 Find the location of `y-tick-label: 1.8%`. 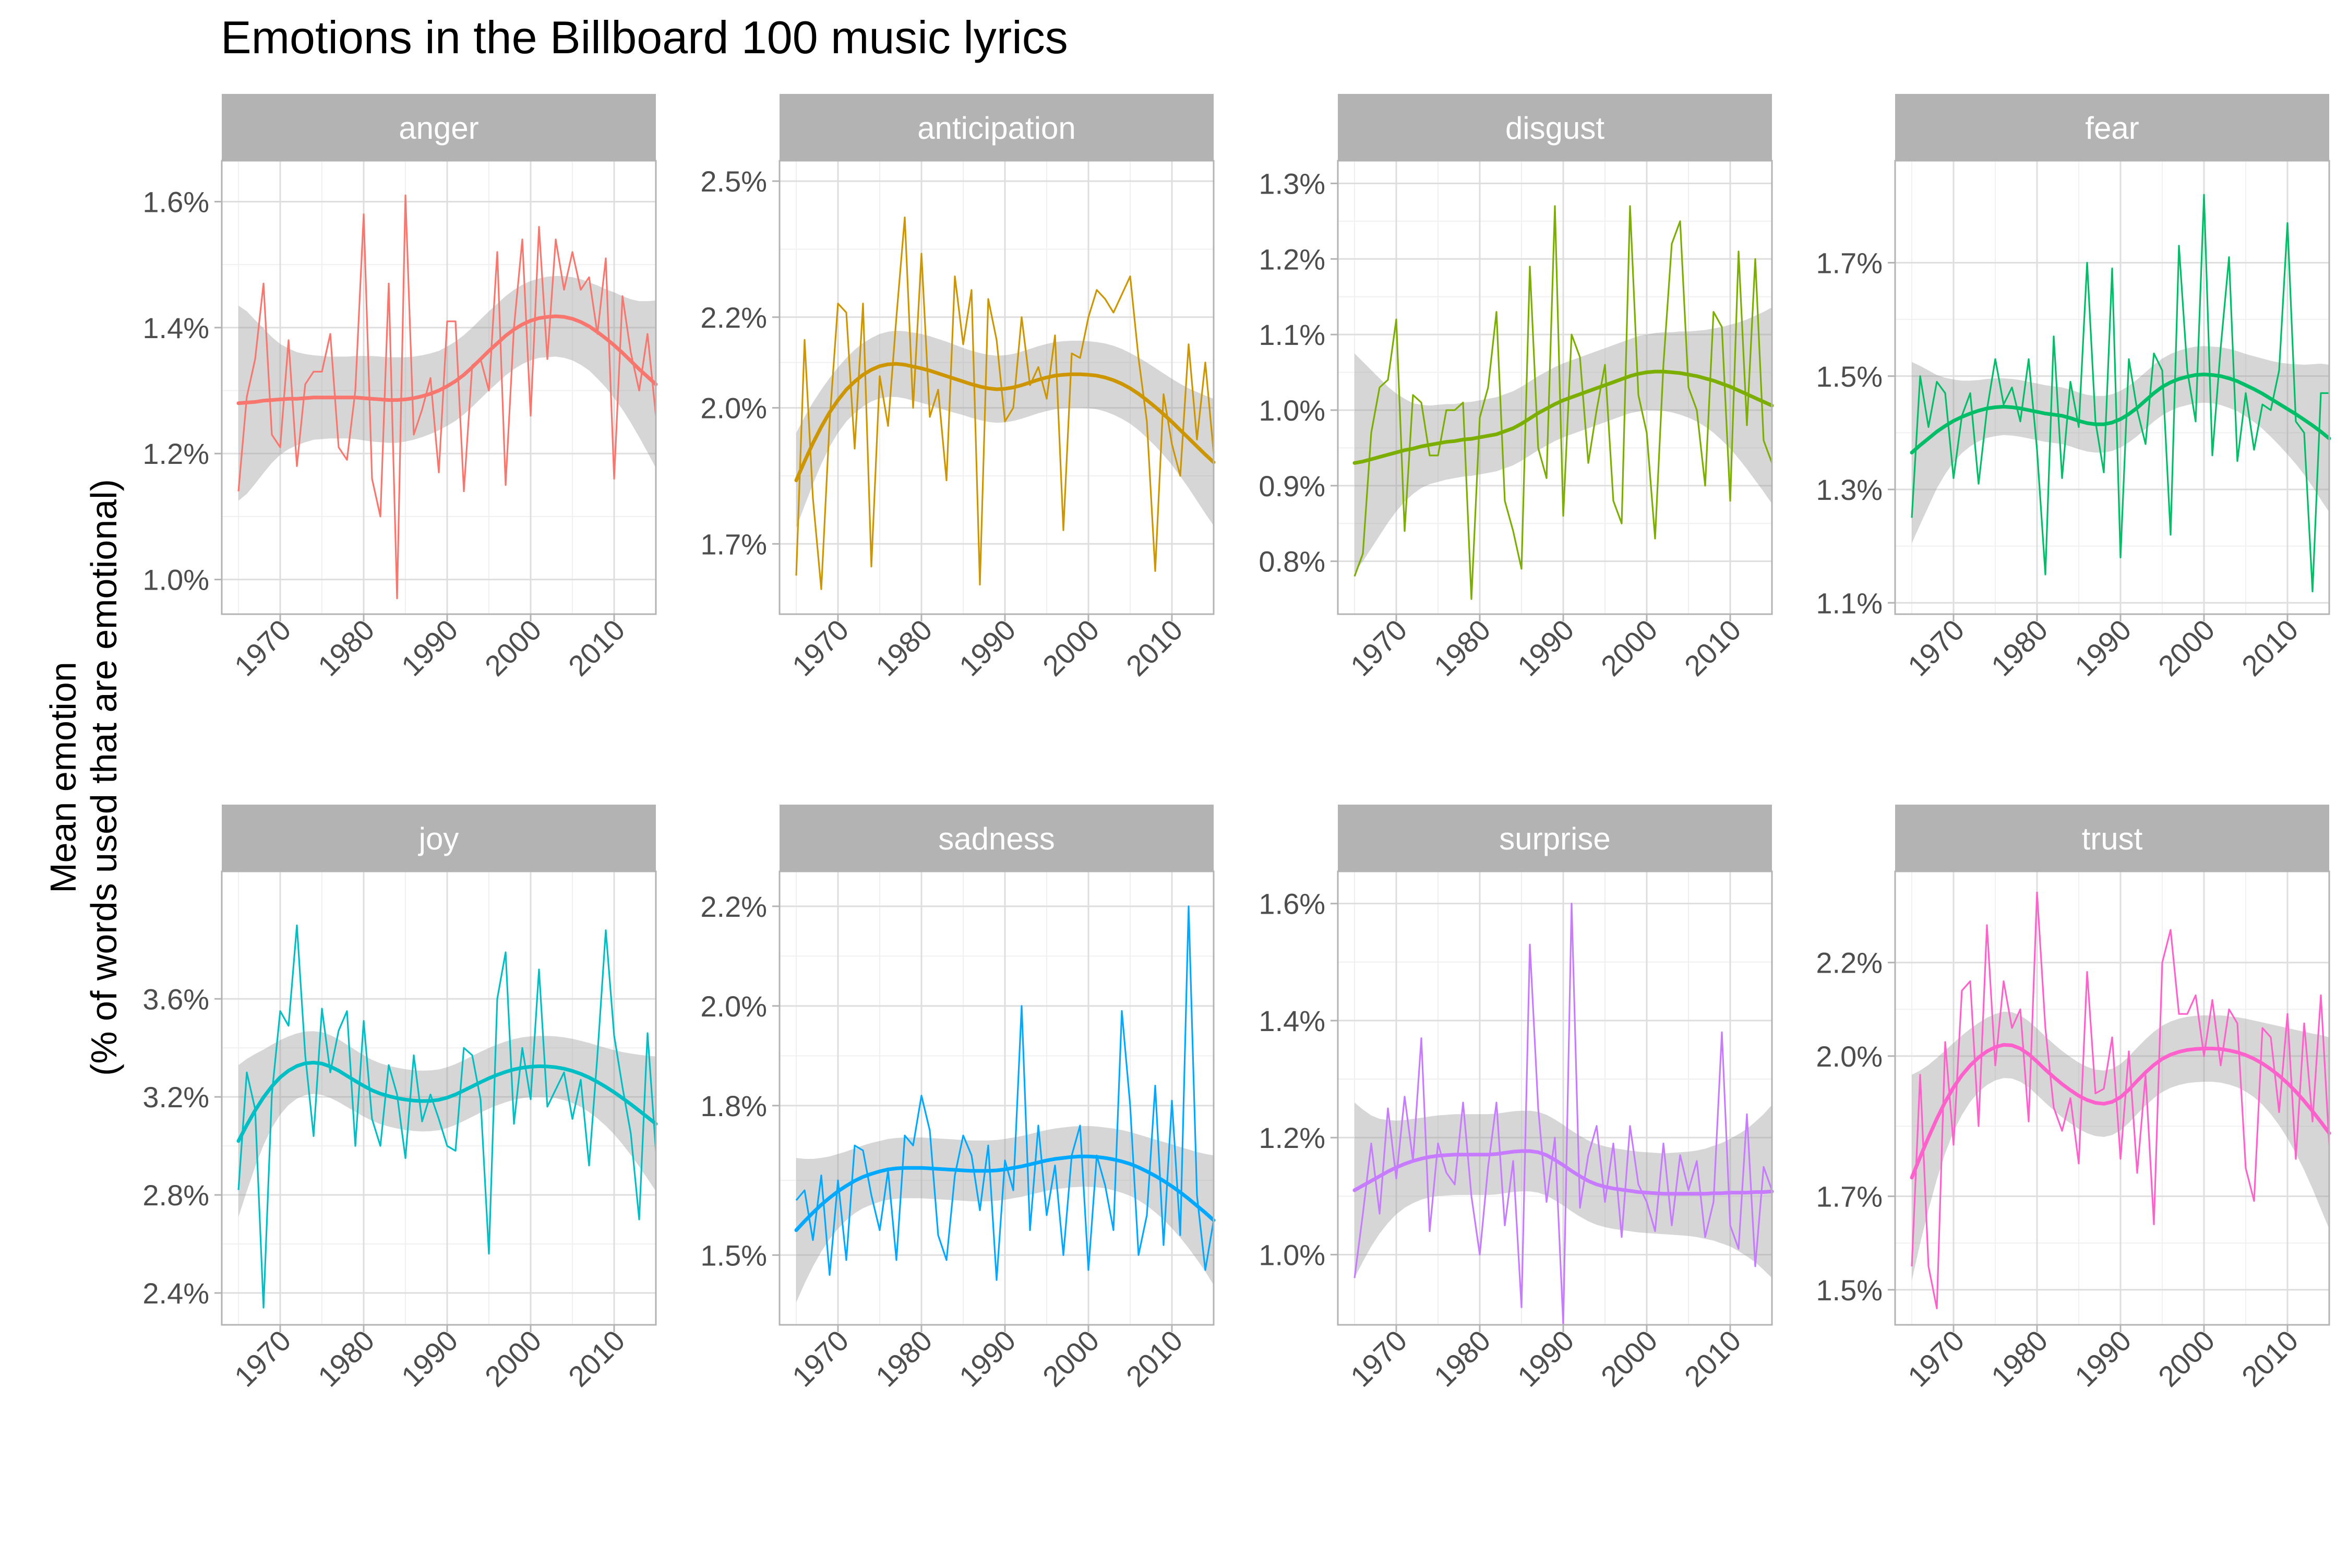

y-tick-label: 1.8% is located at coordinates (733, 1106).